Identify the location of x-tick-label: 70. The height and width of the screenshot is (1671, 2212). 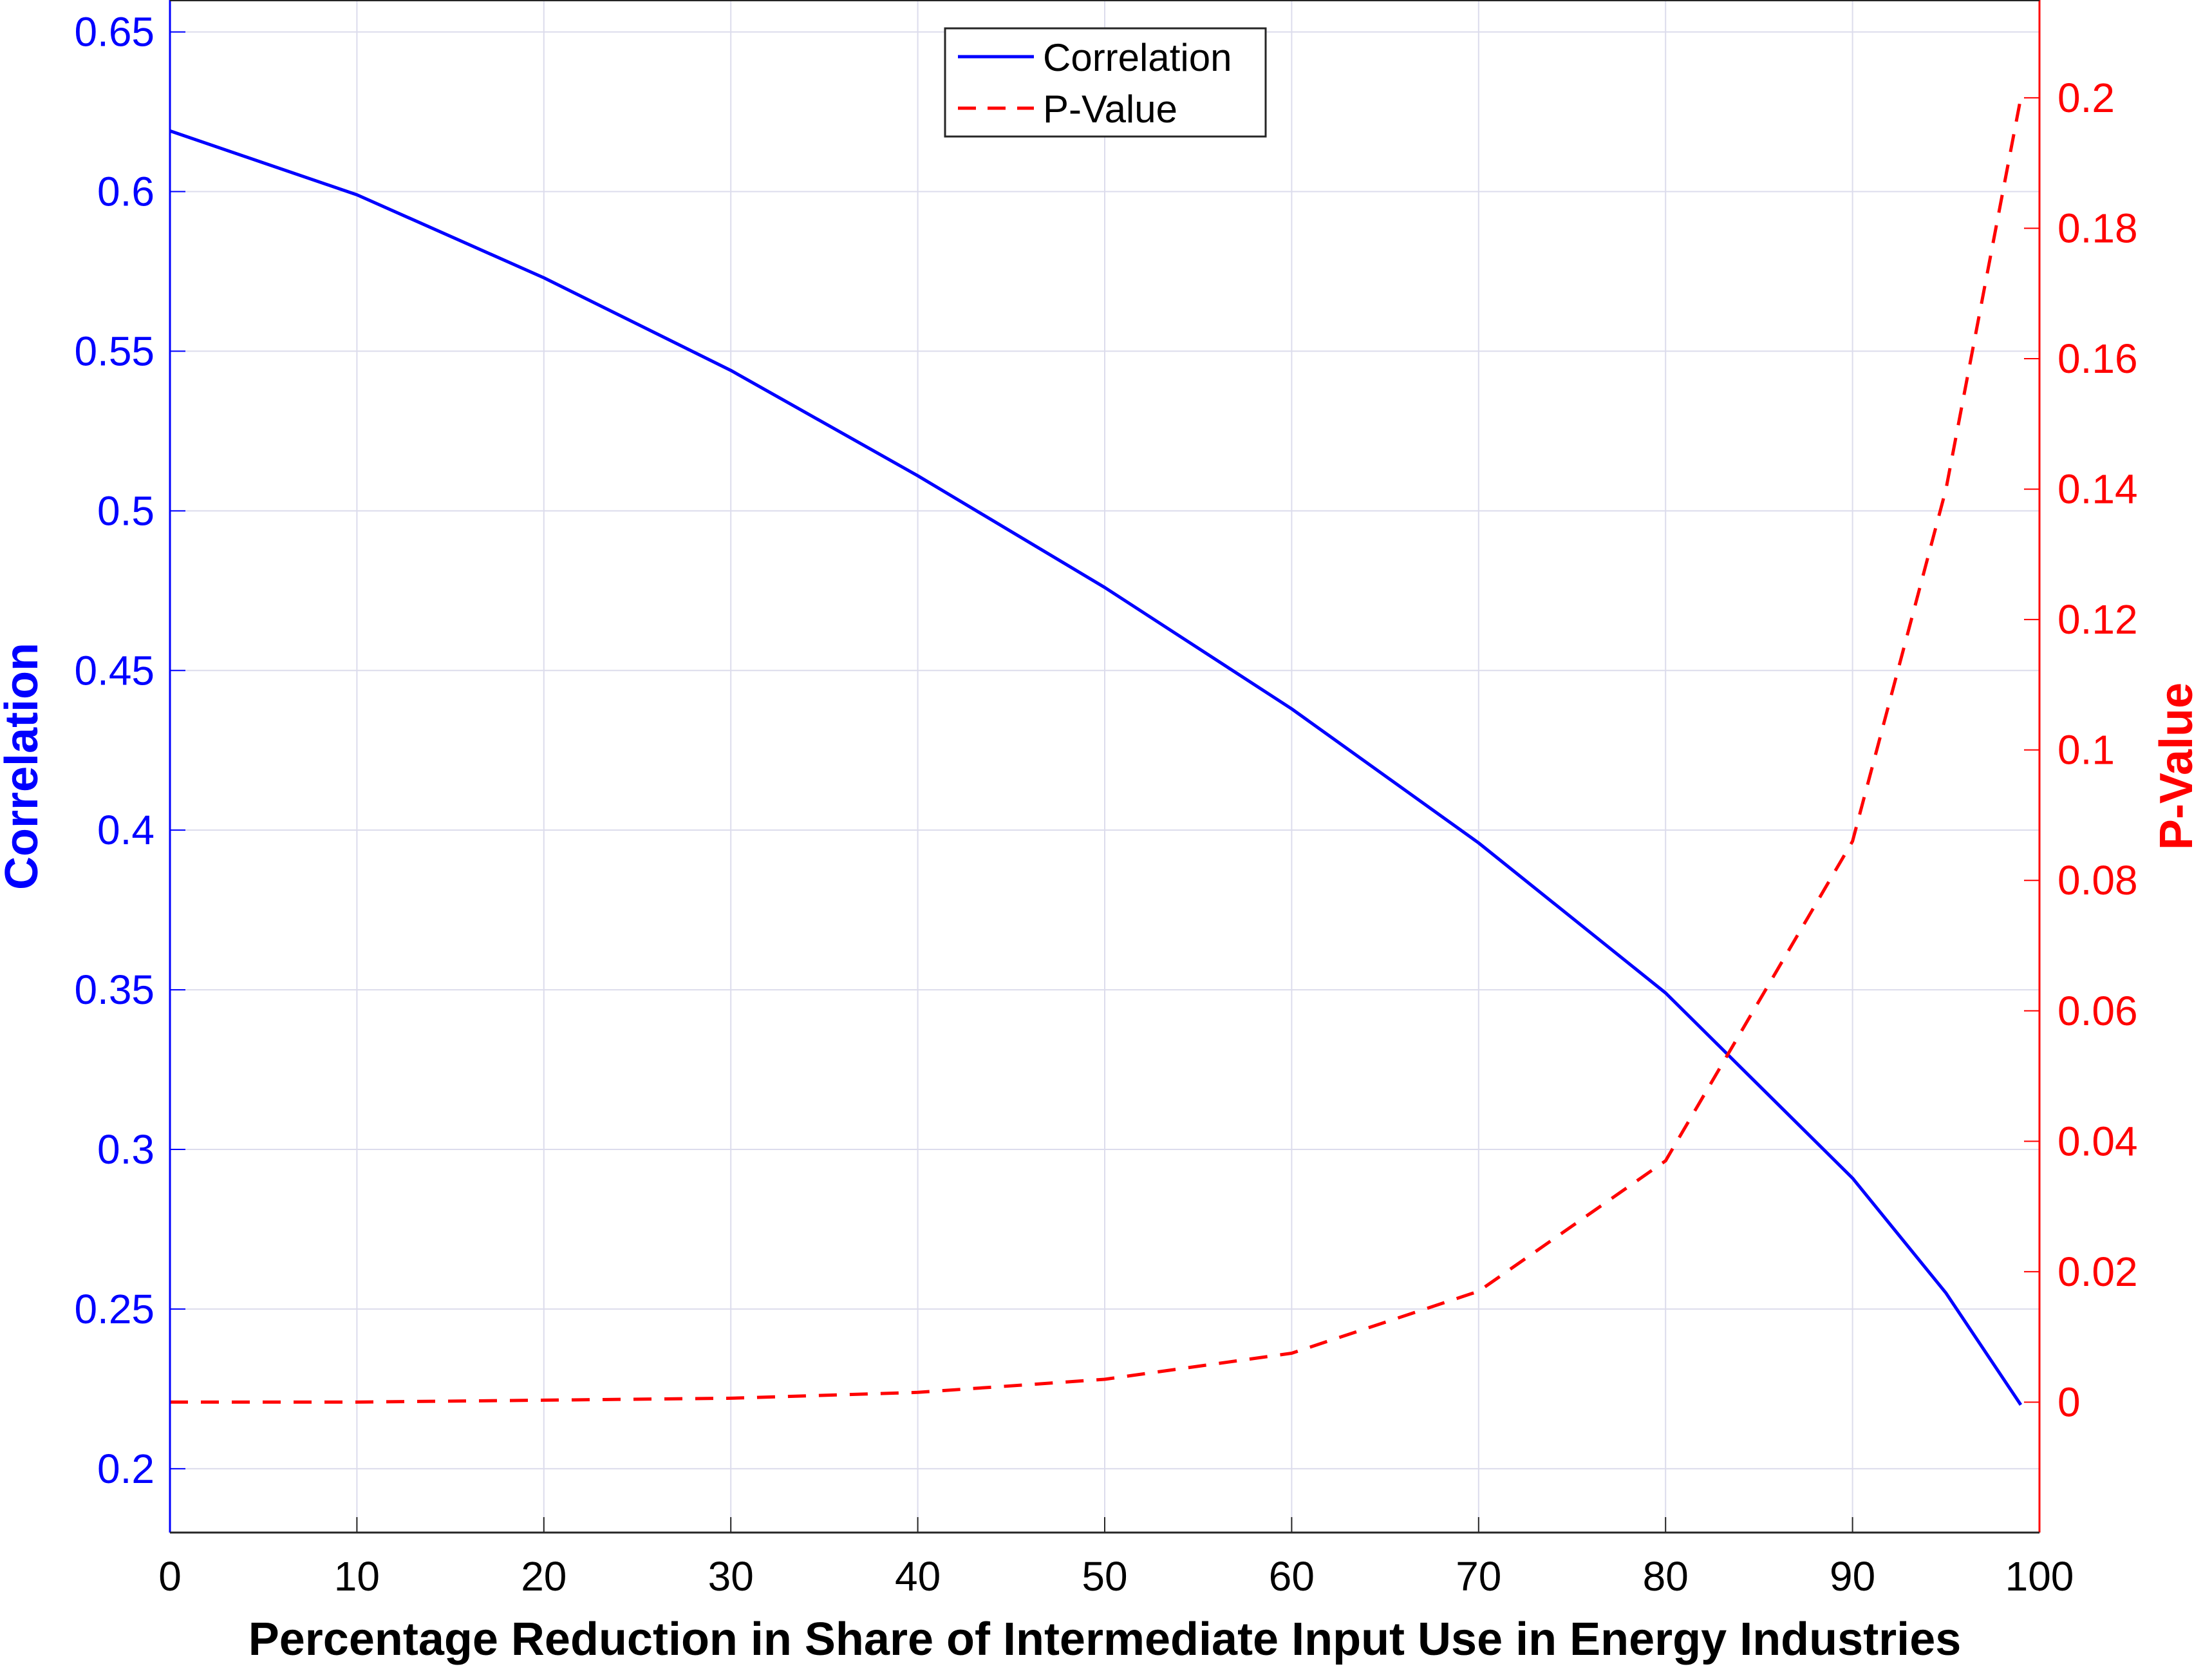
(1478, 1576).